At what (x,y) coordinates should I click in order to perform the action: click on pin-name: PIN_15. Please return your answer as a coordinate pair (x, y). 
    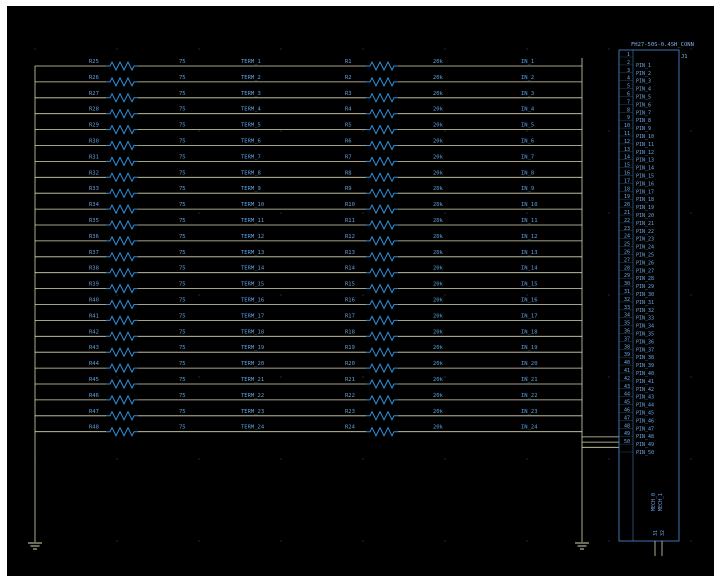
    Looking at the image, I should click on (645, 177).